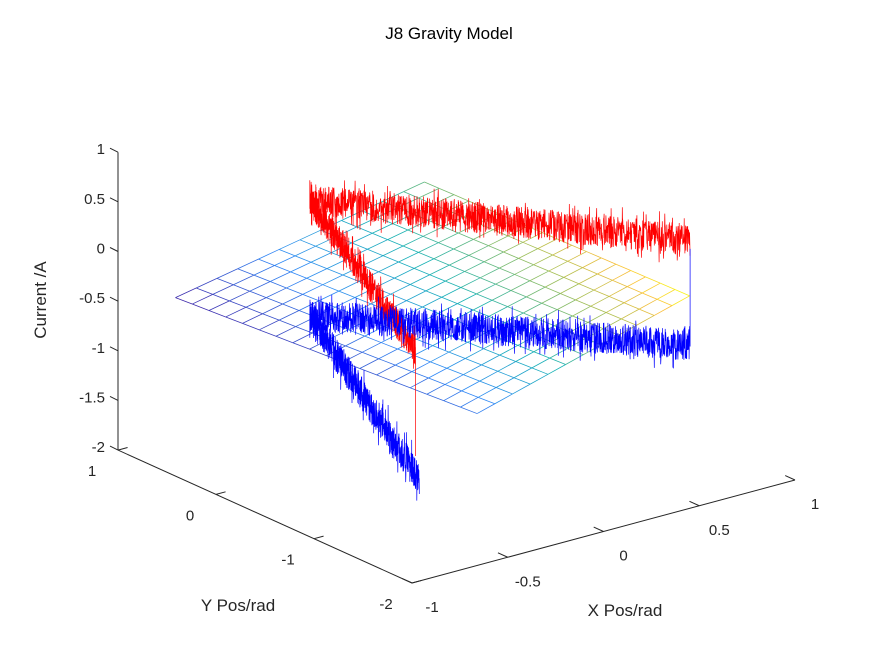 This screenshot has height=656, width=875. Describe the element at coordinates (98, 348) in the screenshot. I see `z-tick-label: -1` at that location.